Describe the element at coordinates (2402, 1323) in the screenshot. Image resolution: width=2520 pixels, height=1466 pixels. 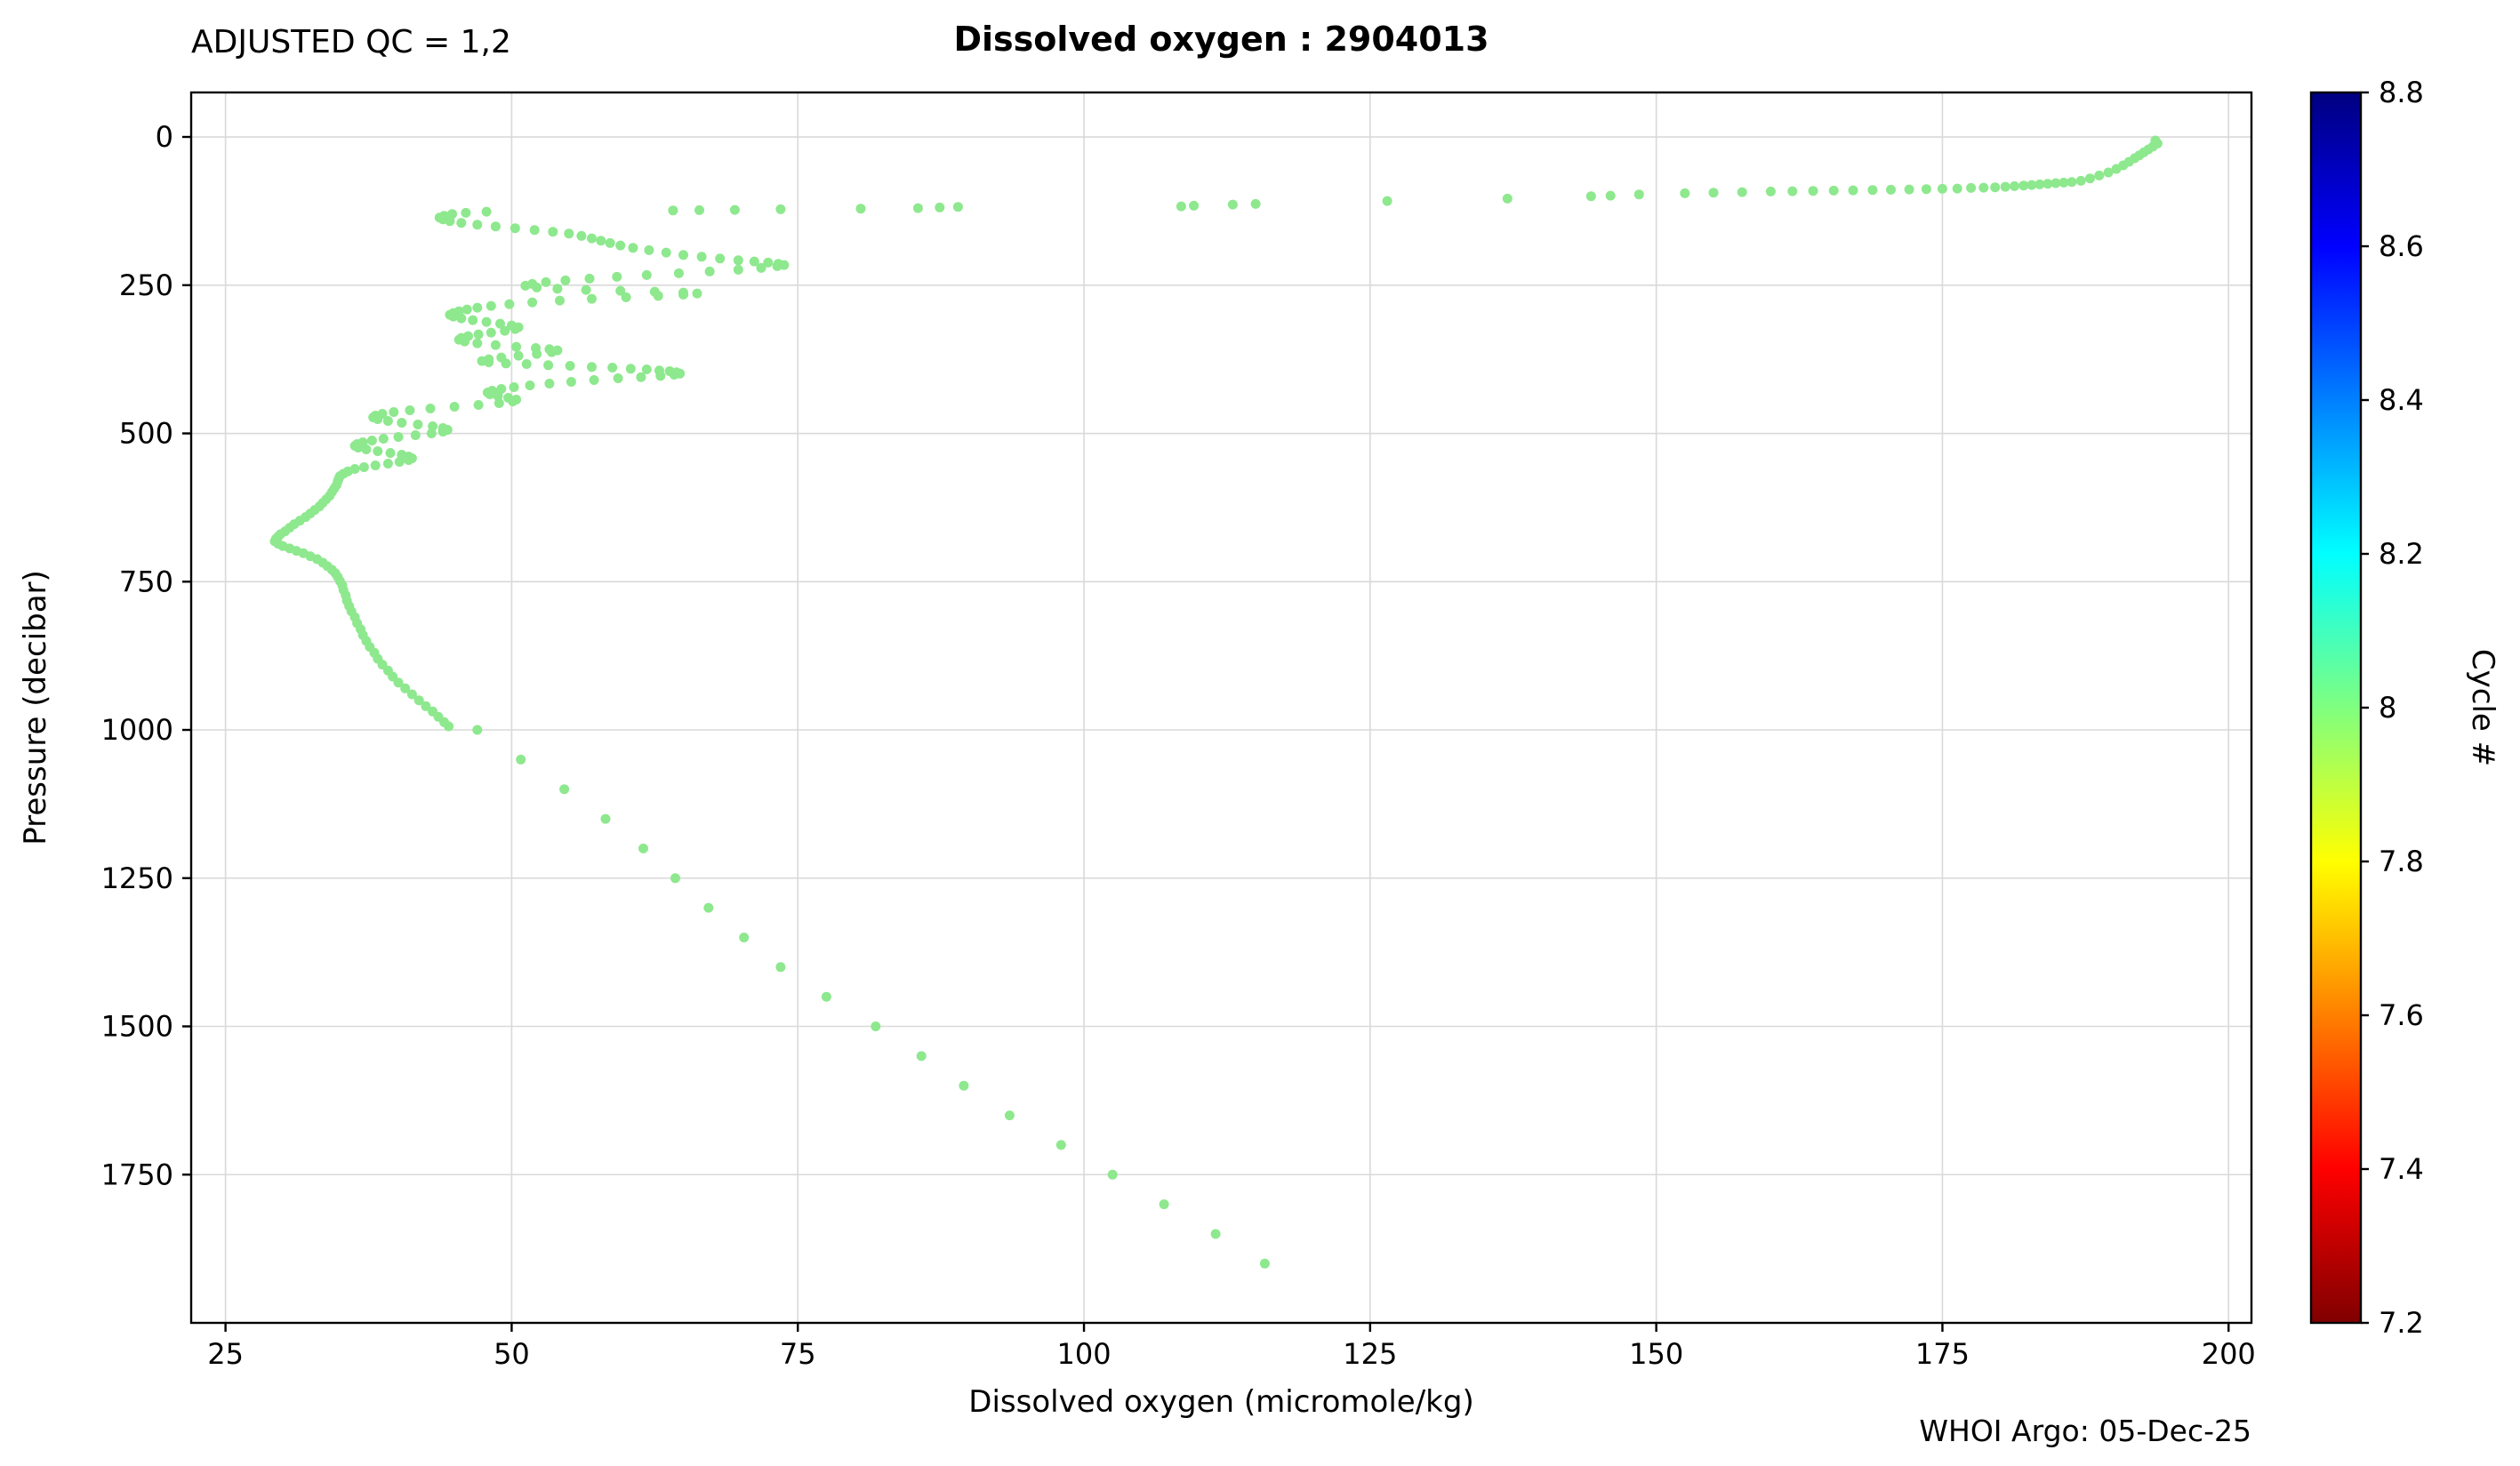
I see `colorbar-tick-label: 7.2` at that location.